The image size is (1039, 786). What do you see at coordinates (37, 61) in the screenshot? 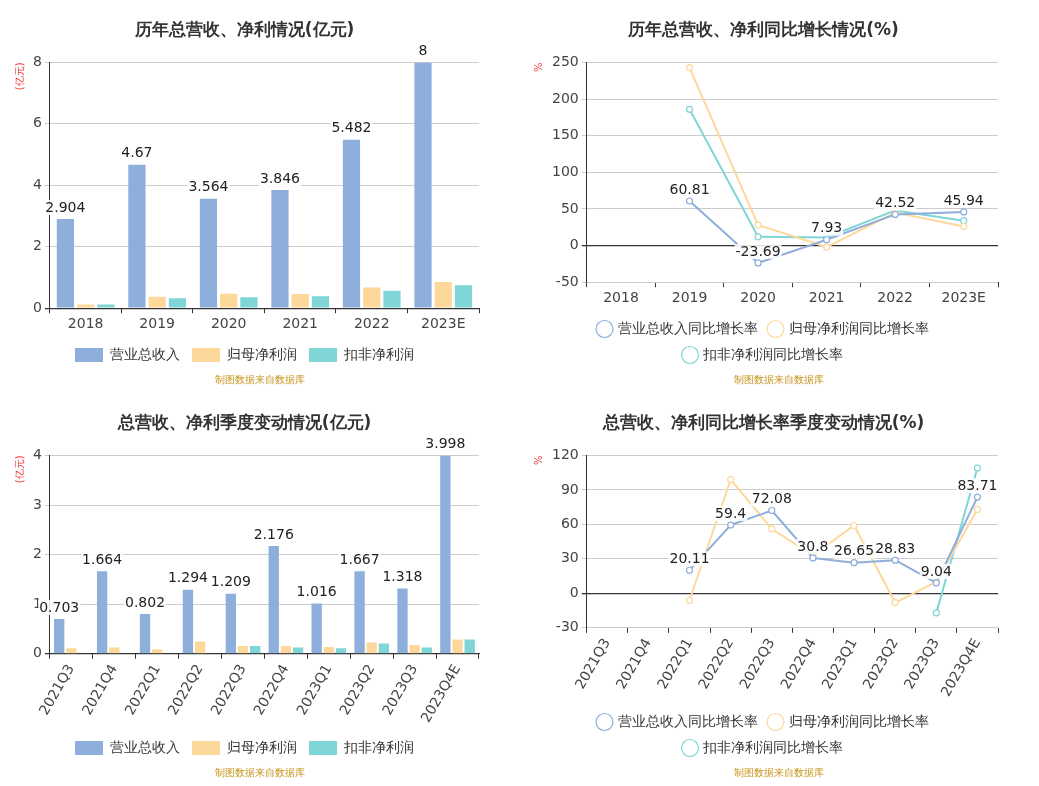
I see `y-tick-label: 8` at bounding box center [37, 61].